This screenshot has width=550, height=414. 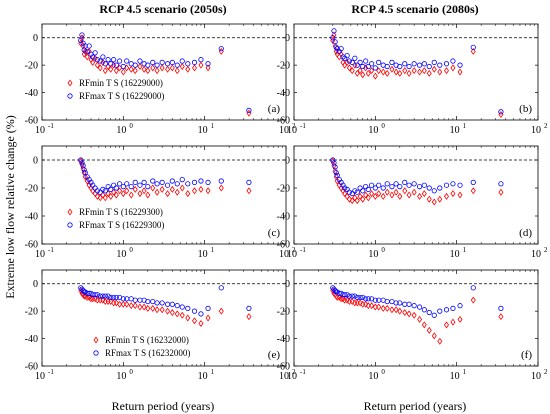 What do you see at coordinates (121, 212) in the screenshot?
I see `legend-entry: RFmin T S (16229300)` at bounding box center [121, 212].